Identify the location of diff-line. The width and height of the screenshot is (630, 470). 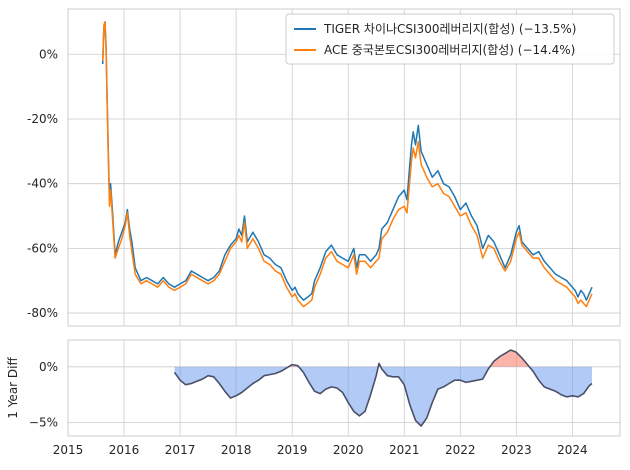
(383, 388).